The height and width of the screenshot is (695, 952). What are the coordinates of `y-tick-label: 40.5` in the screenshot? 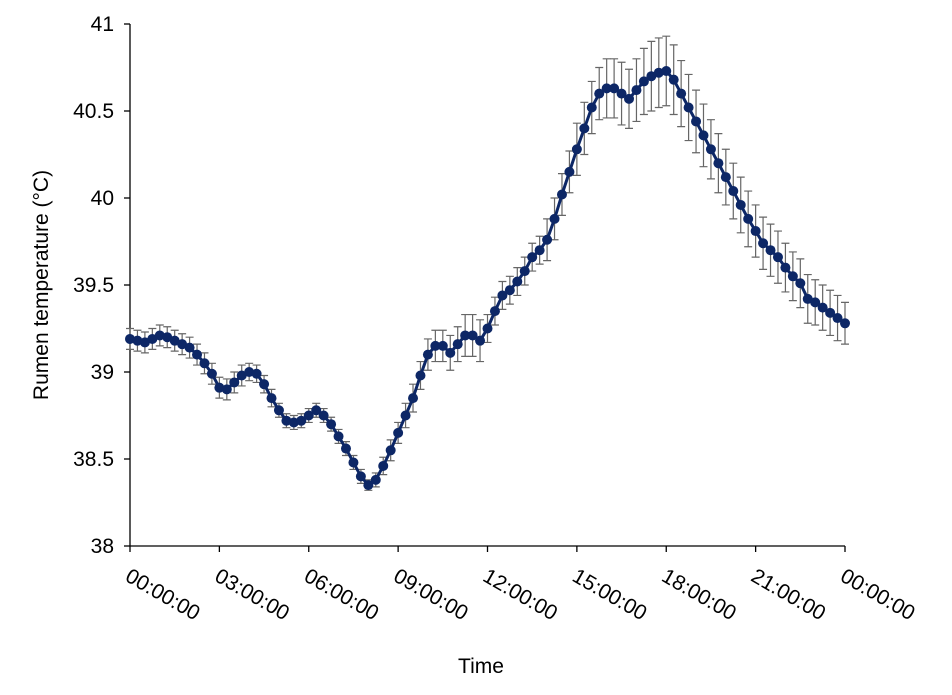 It's located at (93, 111).